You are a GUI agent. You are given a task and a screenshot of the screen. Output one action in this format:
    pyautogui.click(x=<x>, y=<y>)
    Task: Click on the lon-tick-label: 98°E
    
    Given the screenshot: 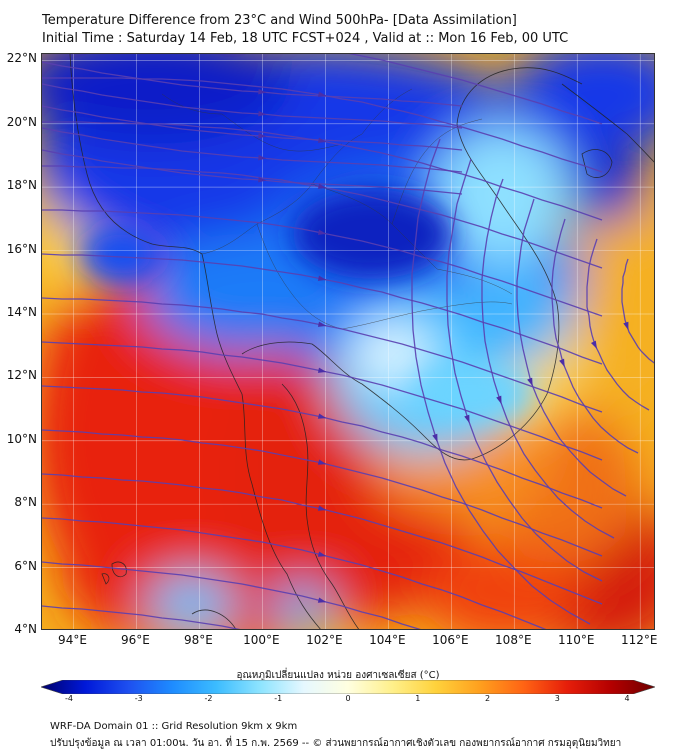 What is the action you would take?
    pyautogui.click(x=198, y=640)
    